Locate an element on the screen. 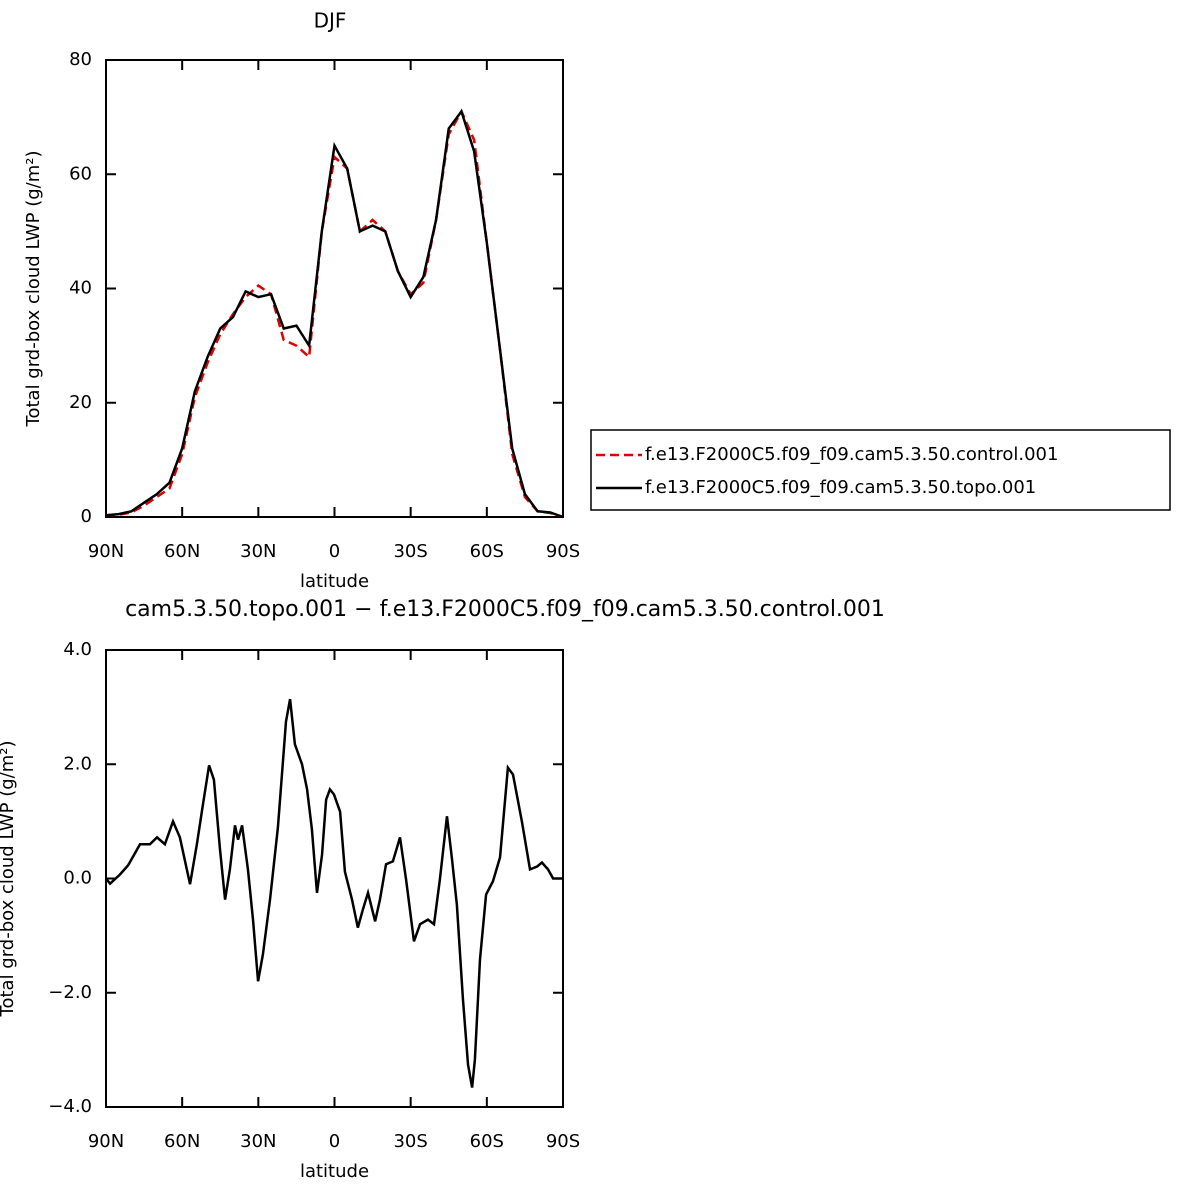  chart-title: DJF is located at coordinates (330, 21).